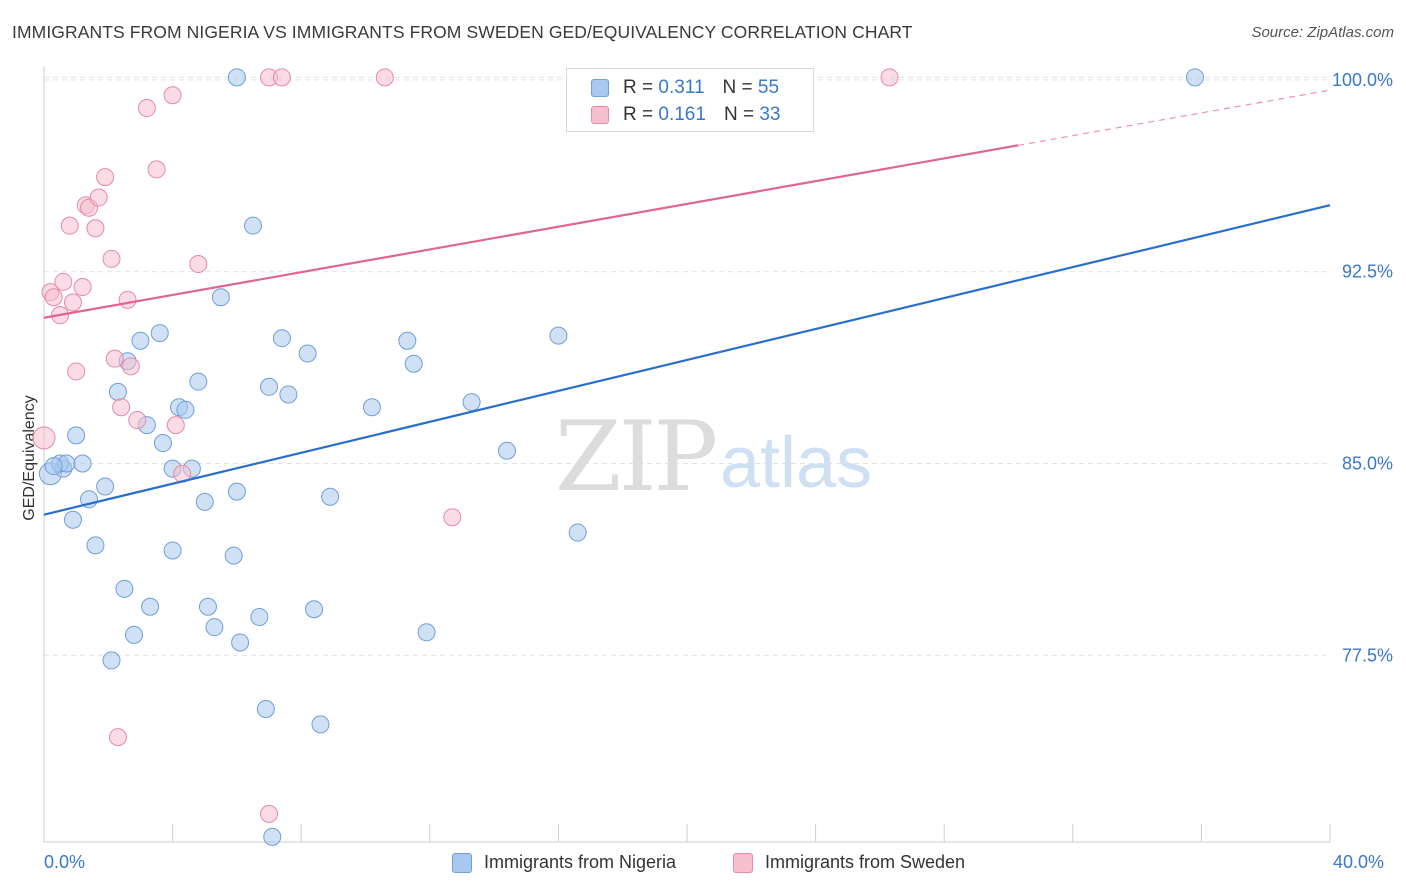 The height and width of the screenshot is (892, 1406). What do you see at coordinates (1367, 272) in the screenshot?
I see `y-tick-label: 92.5%` at bounding box center [1367, 272].